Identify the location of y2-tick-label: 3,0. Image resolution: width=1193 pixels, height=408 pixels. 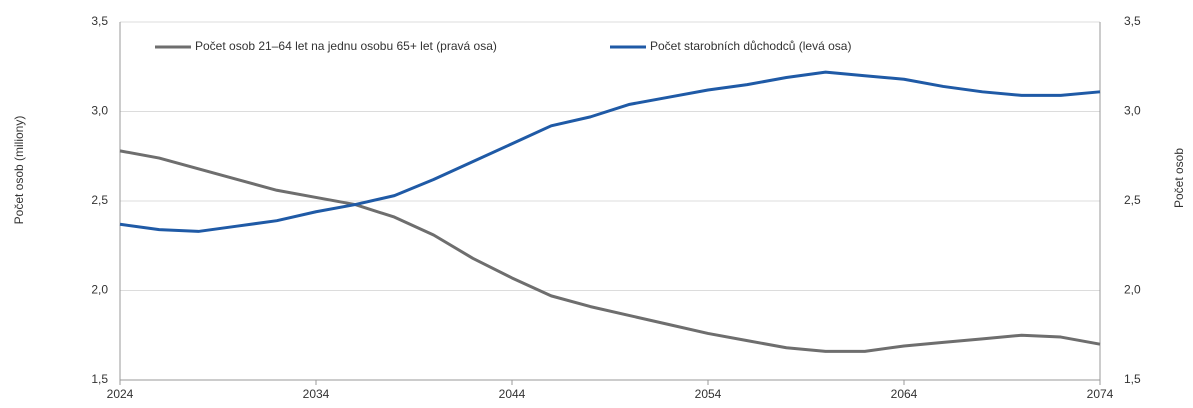
(1132, 111).